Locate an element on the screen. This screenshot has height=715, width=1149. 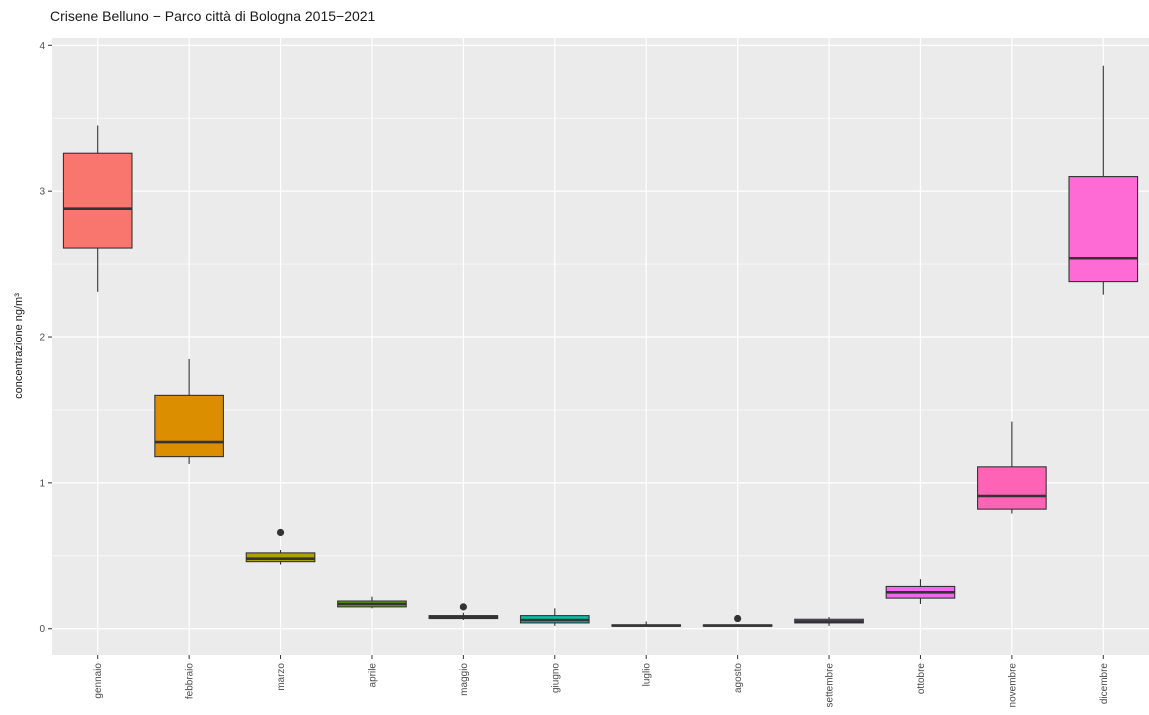
box-febbraio is located at coordinates (189, 411).